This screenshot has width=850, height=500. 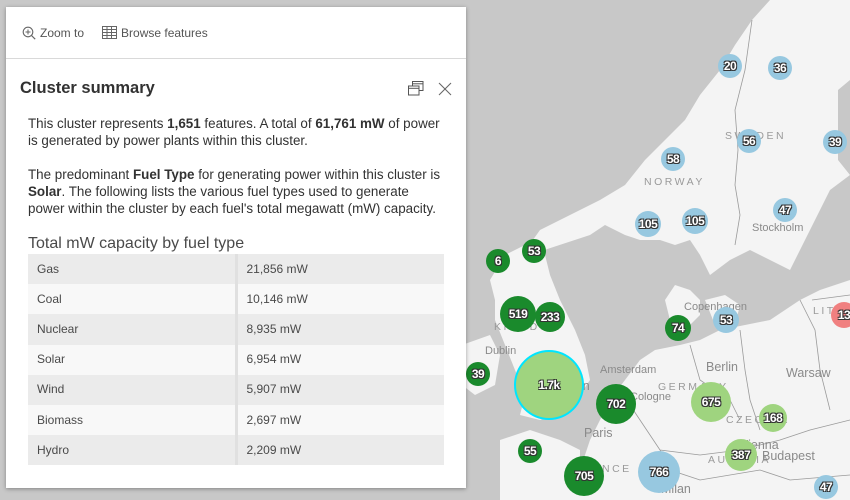 I want to click on zoom-to-label: Zoom to, so click(x=62, y=32).